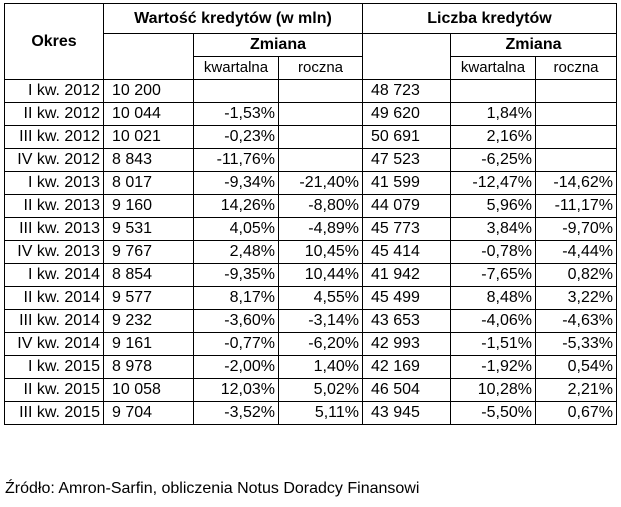 The width and height of the screenshot is (621, 507). I want to click on count-cell: 44 079, so click(406, 206).